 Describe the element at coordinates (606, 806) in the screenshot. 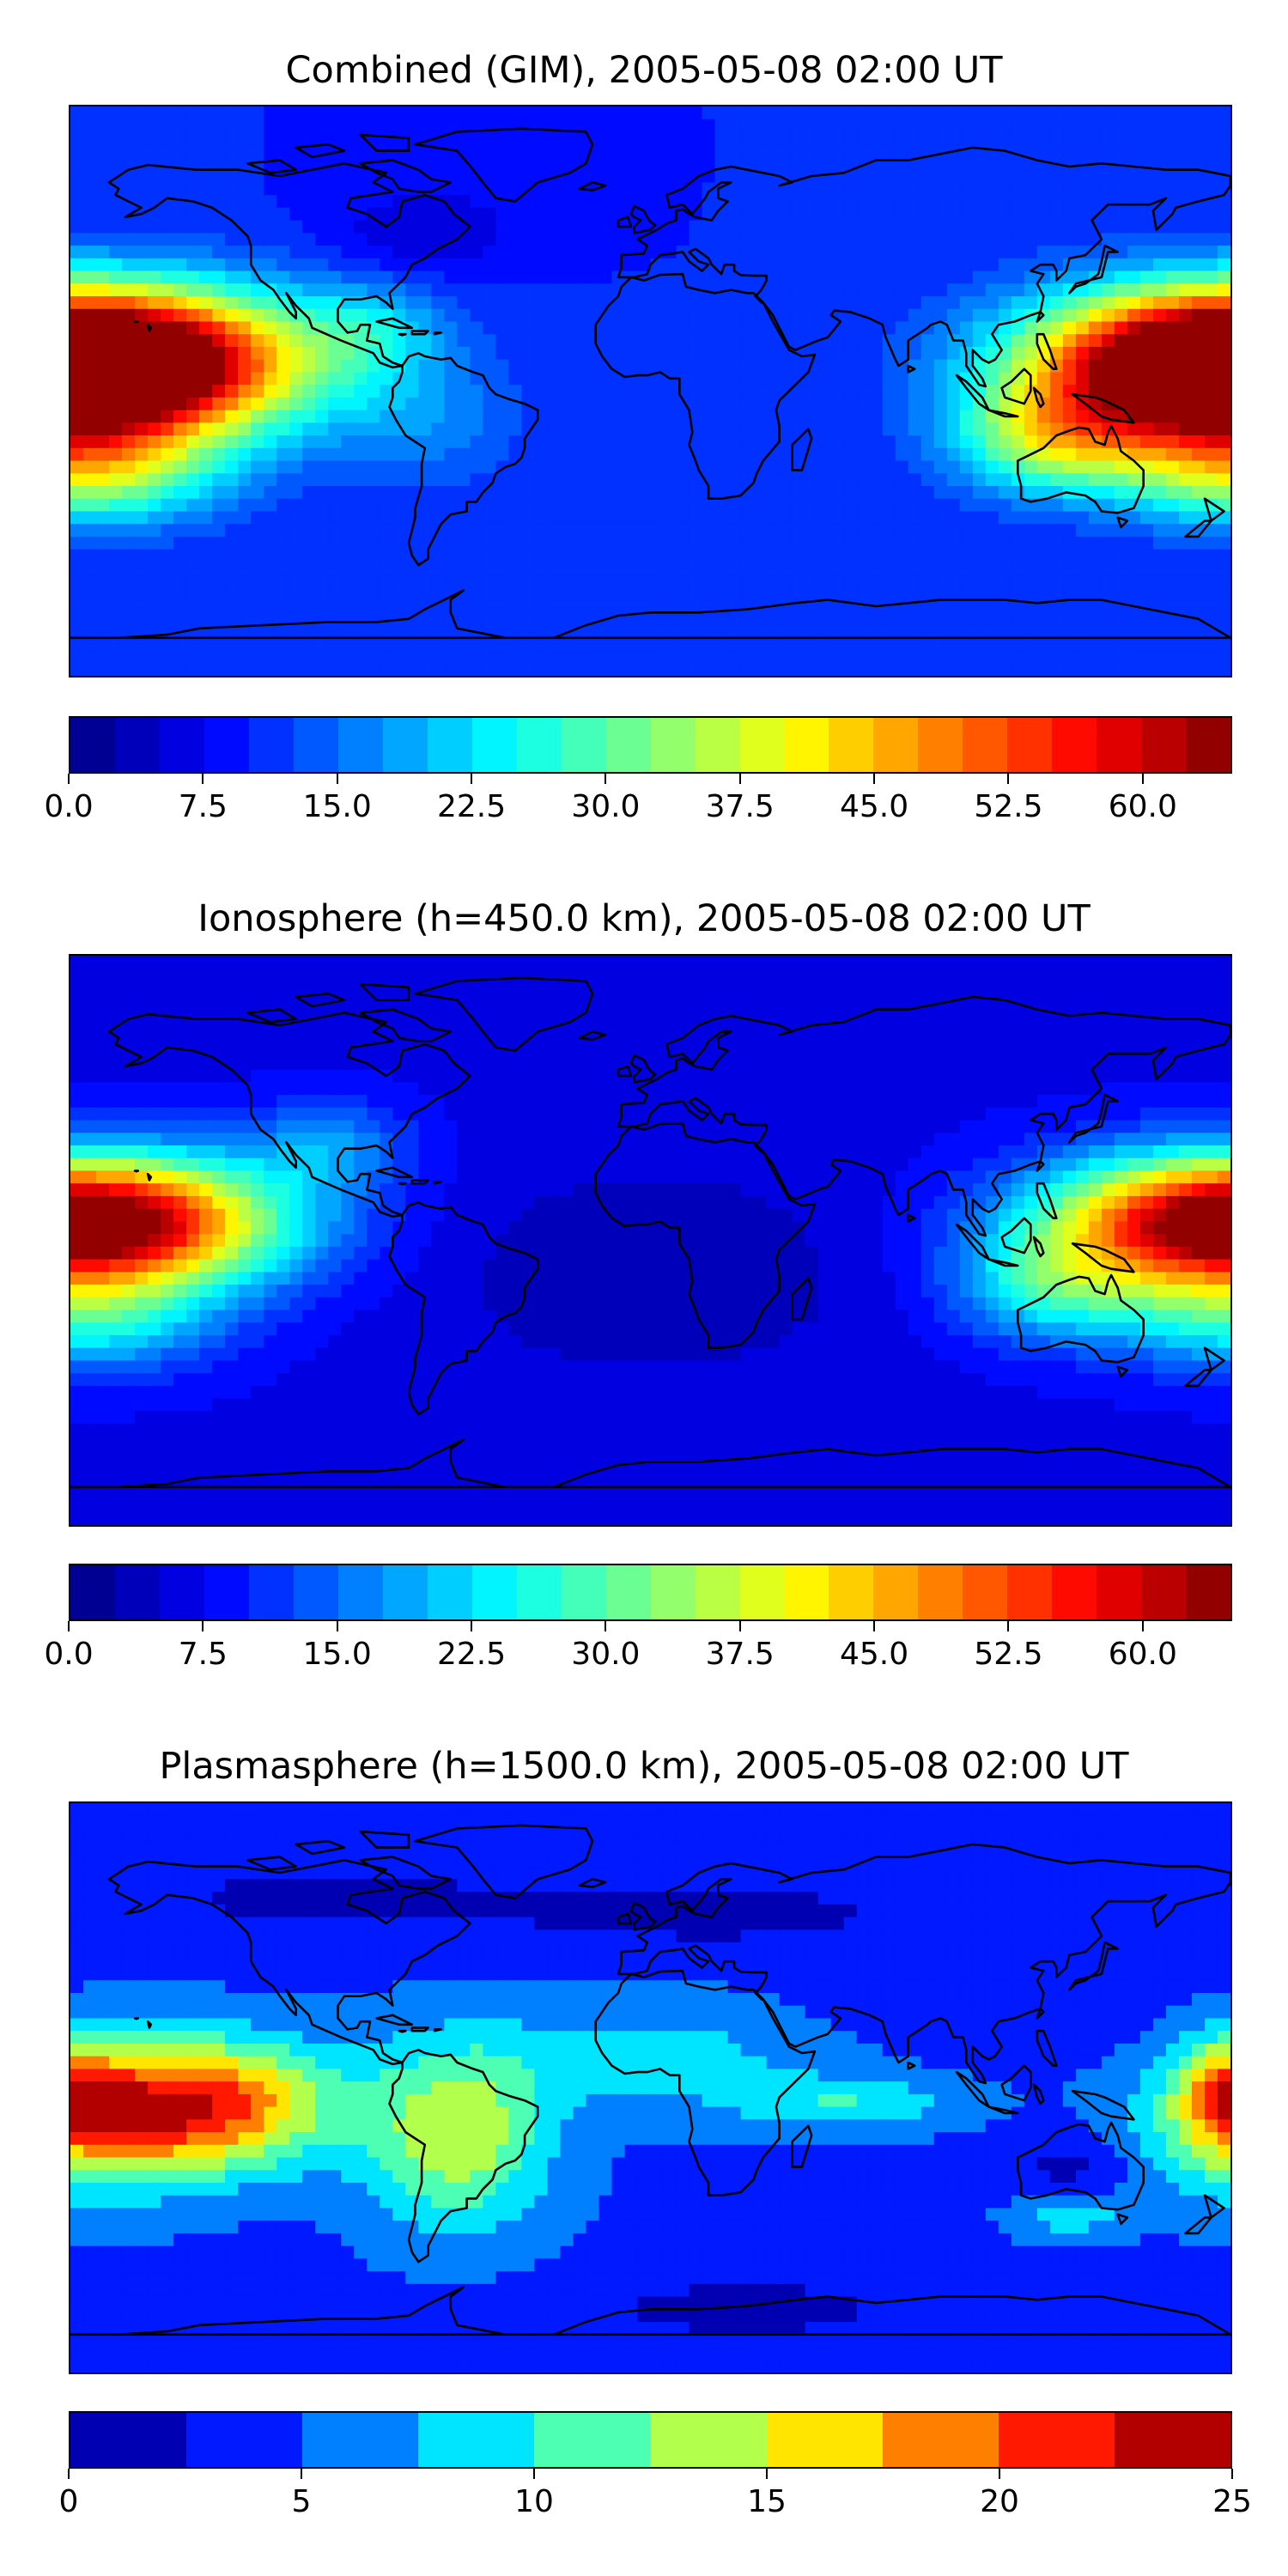

I see `colorbar-tick-label: 30.0` at that location.